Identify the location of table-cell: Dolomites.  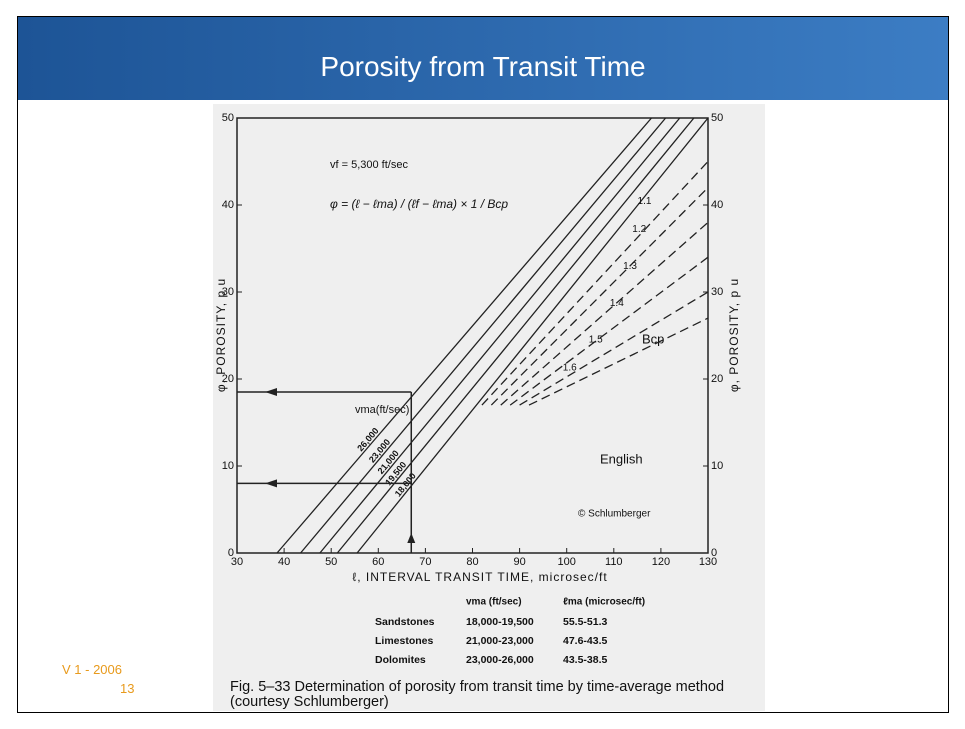
(400, 660).